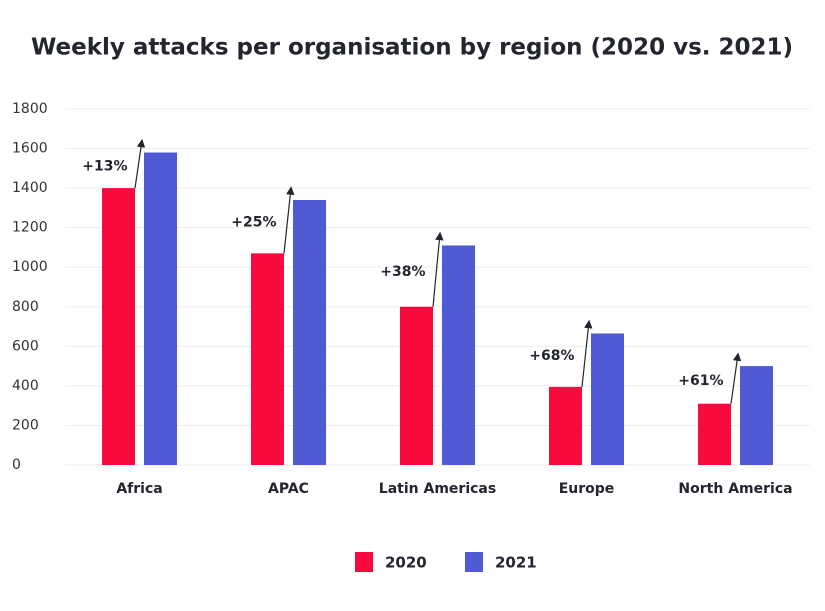  I want to click on y-tick-label: 800, so click(25, 307).